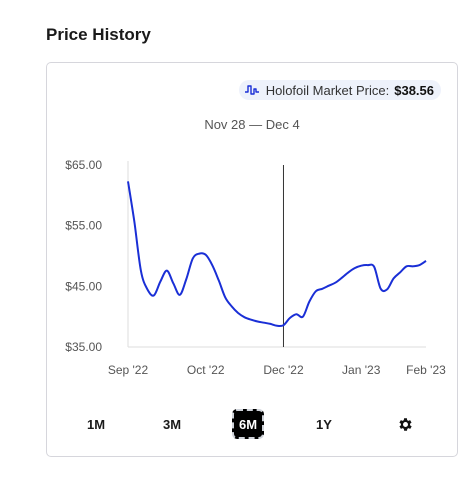 Image resolution: width=469 pixels, height=485 pixels. I want to click on y-tick-label: $65.00, so click(83, 165).